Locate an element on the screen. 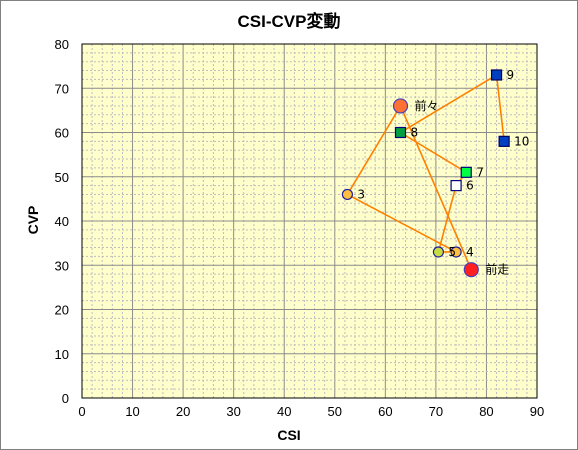  chart-title: CSI-CVP変動 is located at coordinates (289, 21).